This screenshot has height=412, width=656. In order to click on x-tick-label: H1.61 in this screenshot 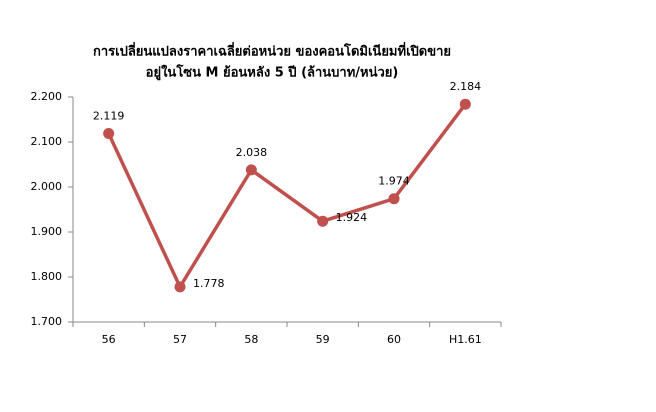, I will do `click(465, 339)`.